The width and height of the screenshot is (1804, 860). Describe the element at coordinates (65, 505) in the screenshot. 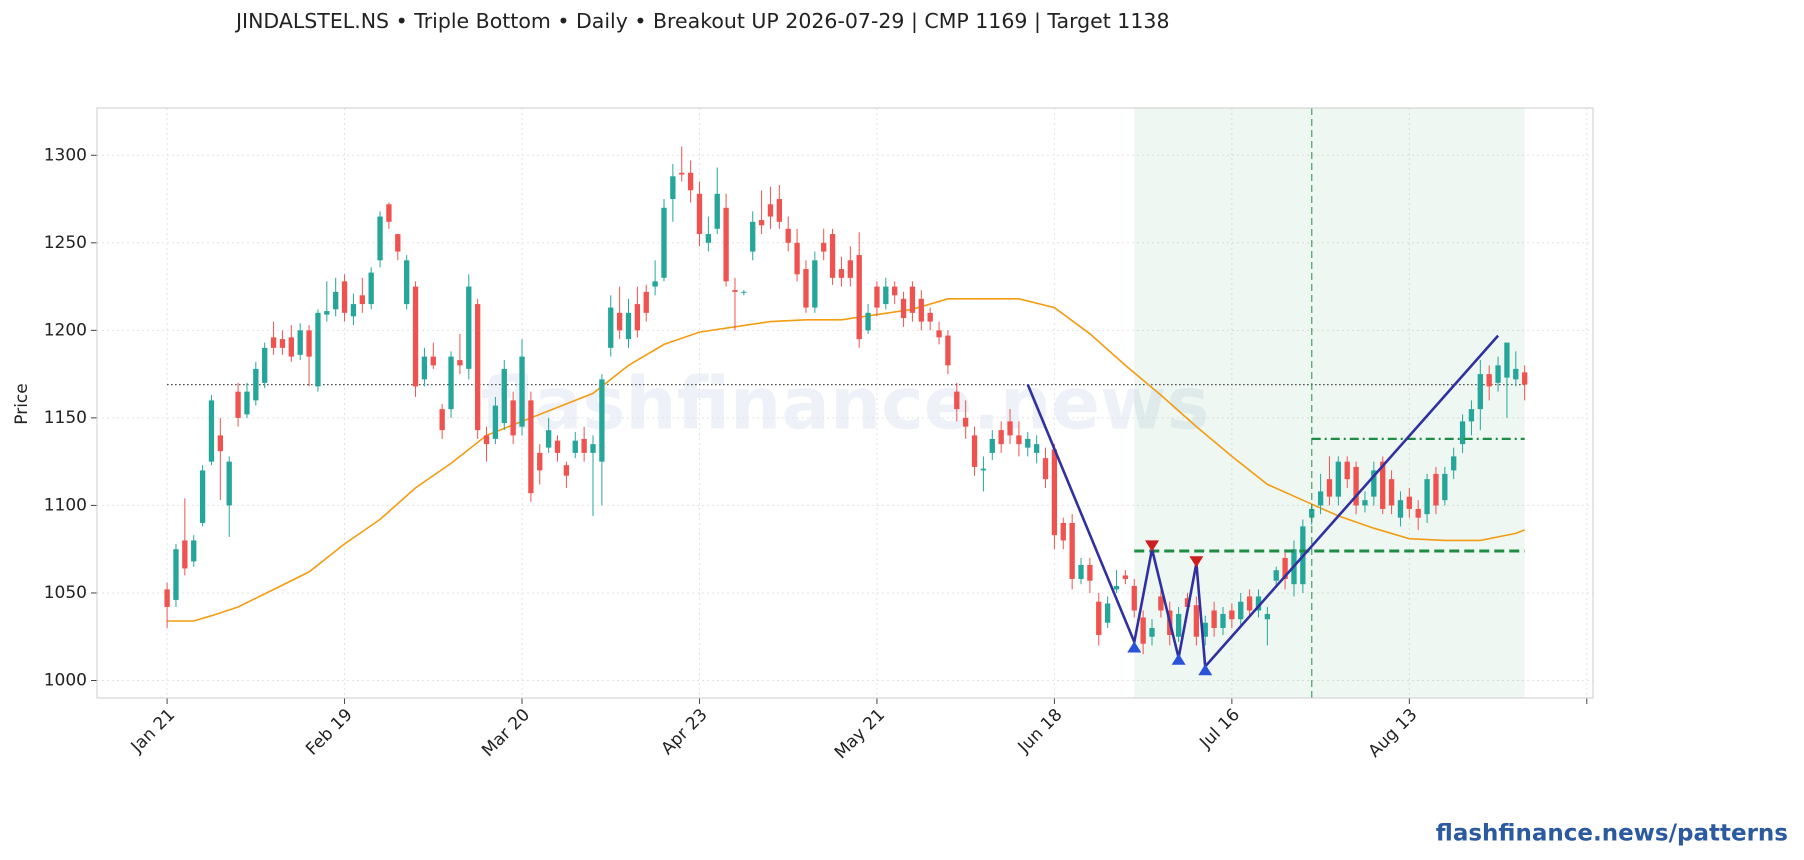

I see `y-tick-label: 1100` at that location.